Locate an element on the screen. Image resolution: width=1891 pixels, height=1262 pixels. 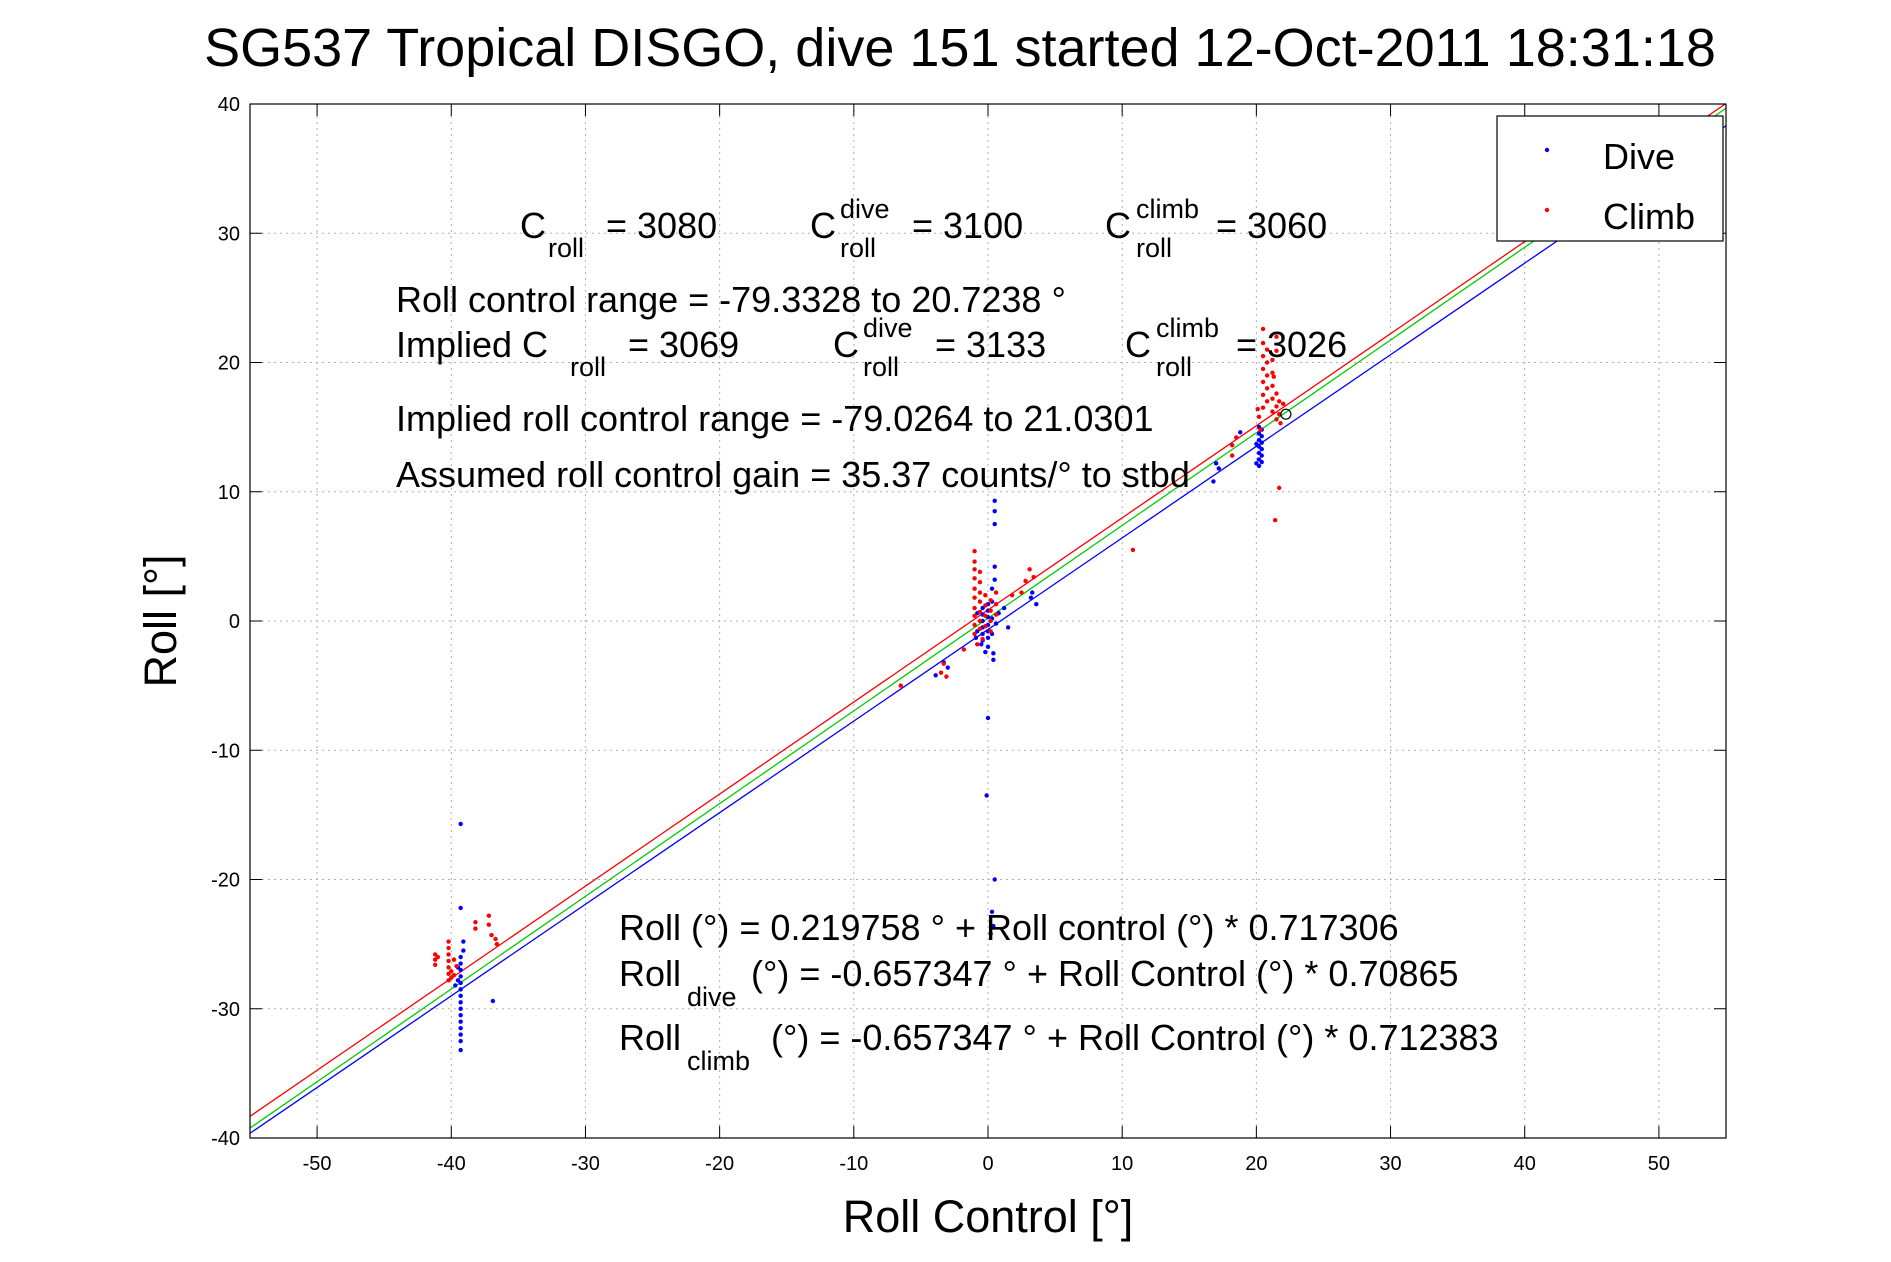
annotation-c-roll-dive: C dive roll = 3100 is located at coordinates (916, 228).